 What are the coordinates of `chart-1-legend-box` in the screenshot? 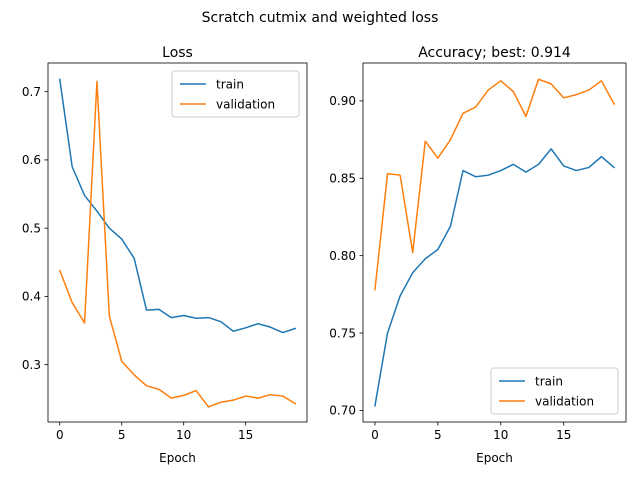 It's located at (554, 391).